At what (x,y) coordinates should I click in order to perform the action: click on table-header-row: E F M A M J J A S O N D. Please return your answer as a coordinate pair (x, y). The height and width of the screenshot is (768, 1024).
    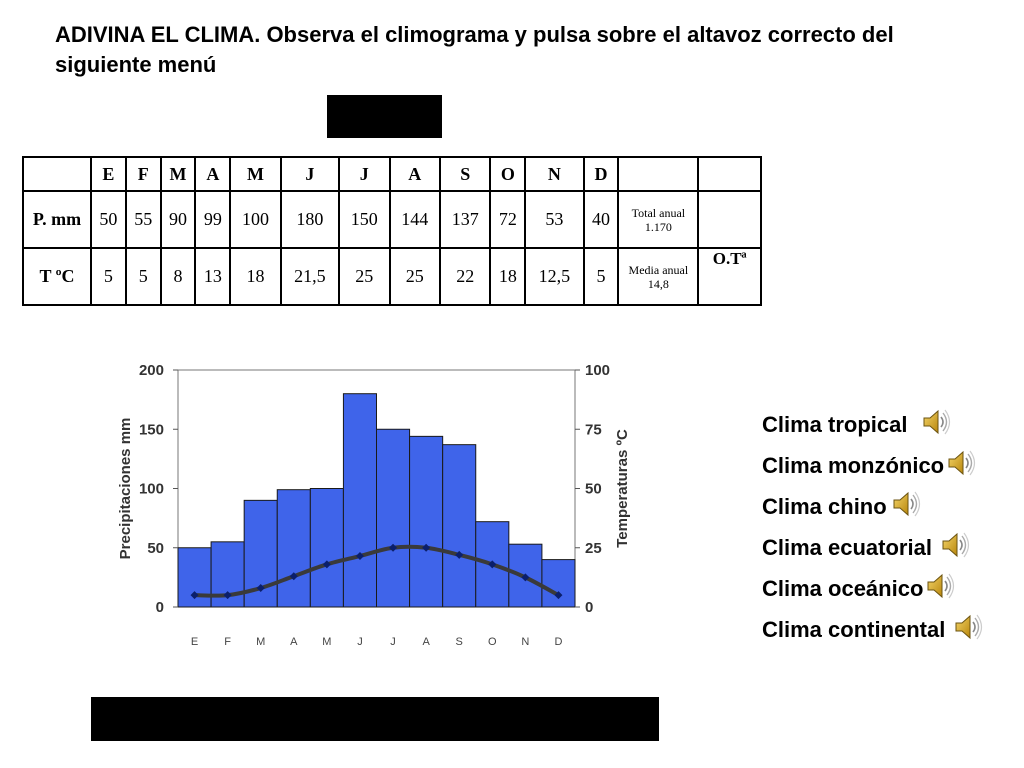
    Looking at the image, I should click on (392, 174).